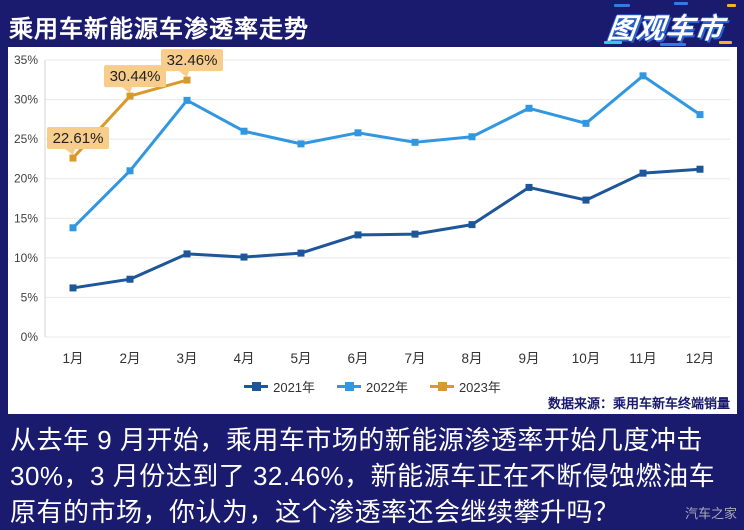 Image resolution: width=744 pixels, height=530 pixels. What do you see at coordinates (135, 76) in the screenshot?
I see `svg-text: 30.44%` at bounding box center [135, 76].